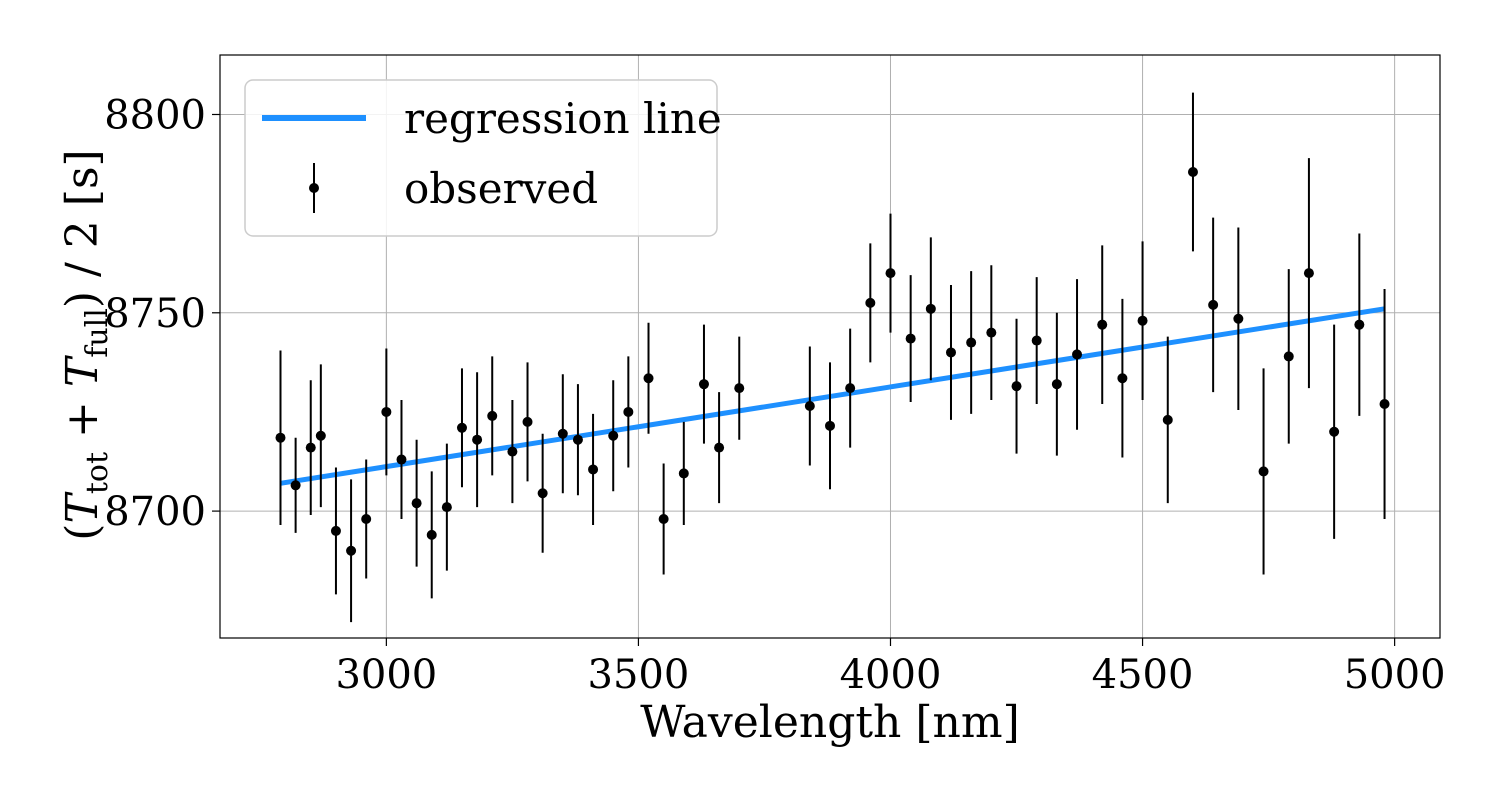  What do you see at coordinates (639, 675) in the screenshot?
I see `x-tick-label: 3500` at bounding box center [639, 675].